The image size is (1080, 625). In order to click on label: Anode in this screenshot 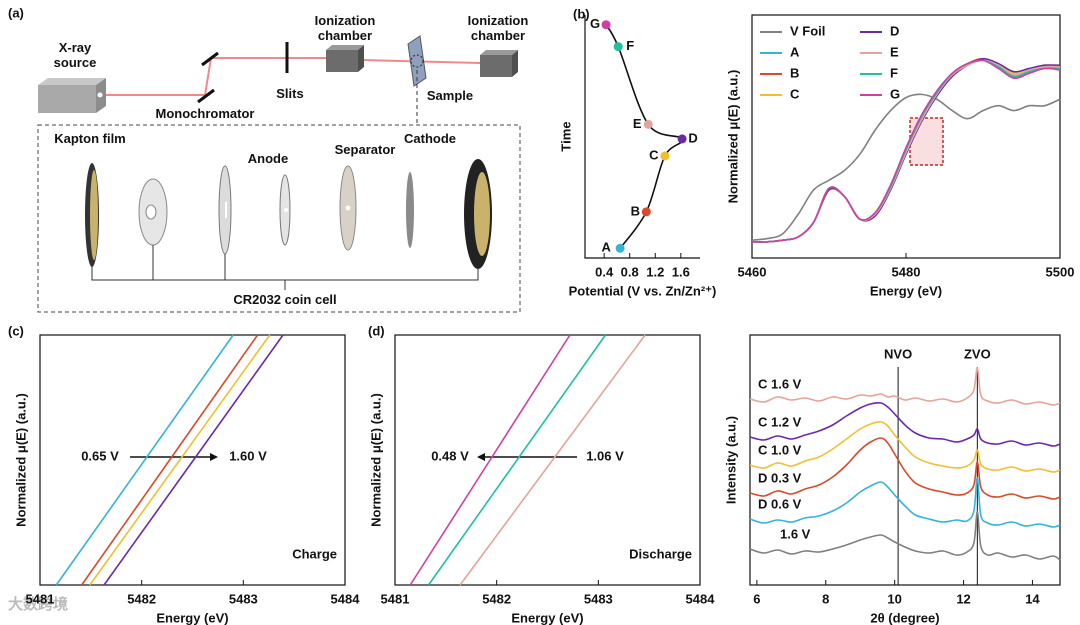, I will do `click(268, 158)`.